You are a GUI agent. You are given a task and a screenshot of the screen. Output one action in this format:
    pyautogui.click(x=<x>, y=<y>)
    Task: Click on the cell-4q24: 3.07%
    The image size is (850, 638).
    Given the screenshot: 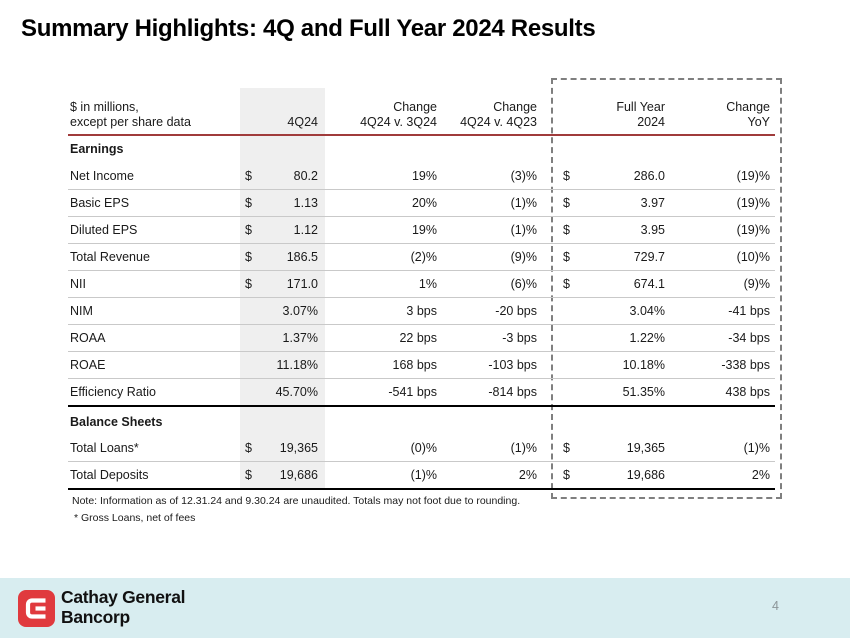 What is the action you would take?
    pyautogui.click(x=300, y=311)
    